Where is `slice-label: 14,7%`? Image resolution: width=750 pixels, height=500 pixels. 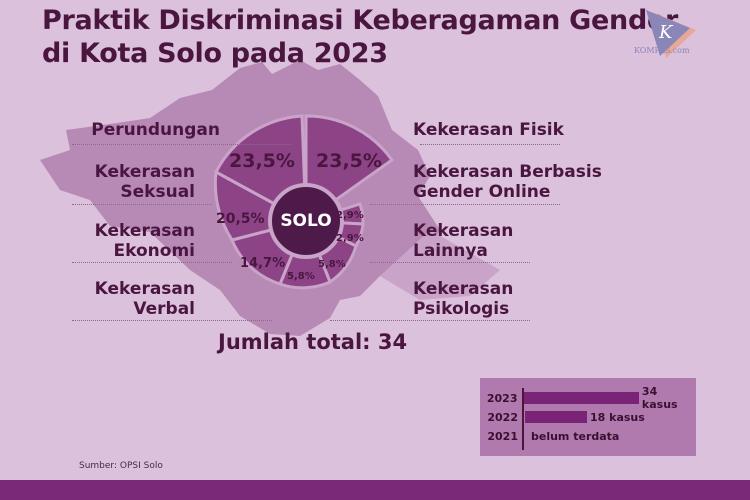
slice-label: 14,7% is located at coordinates (263, 263).